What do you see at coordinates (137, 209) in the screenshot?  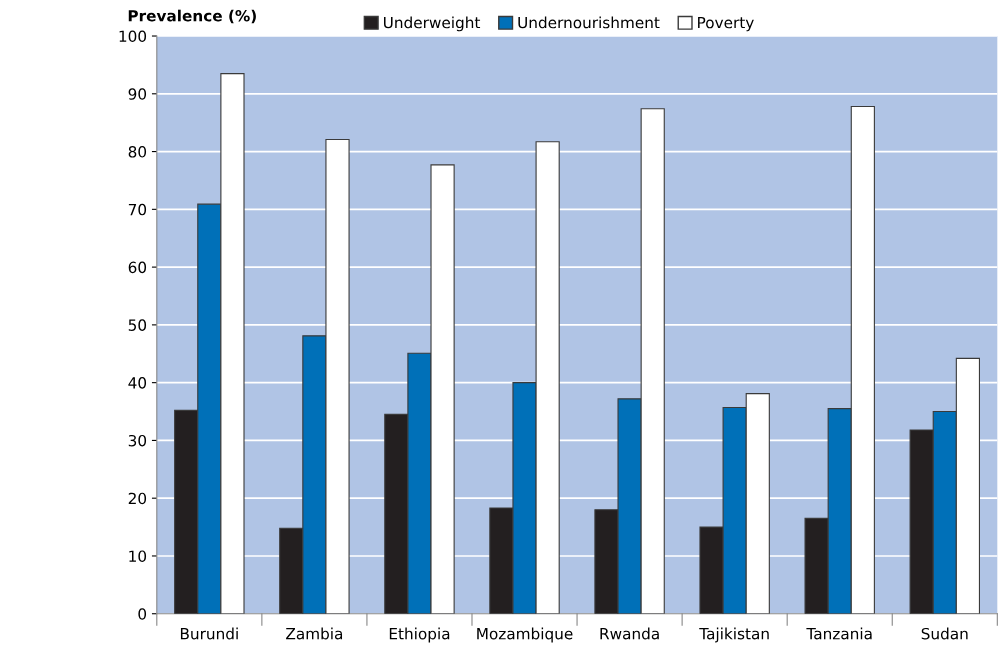 I see `y-tick-label: 70` at bounding box center [137, 209].